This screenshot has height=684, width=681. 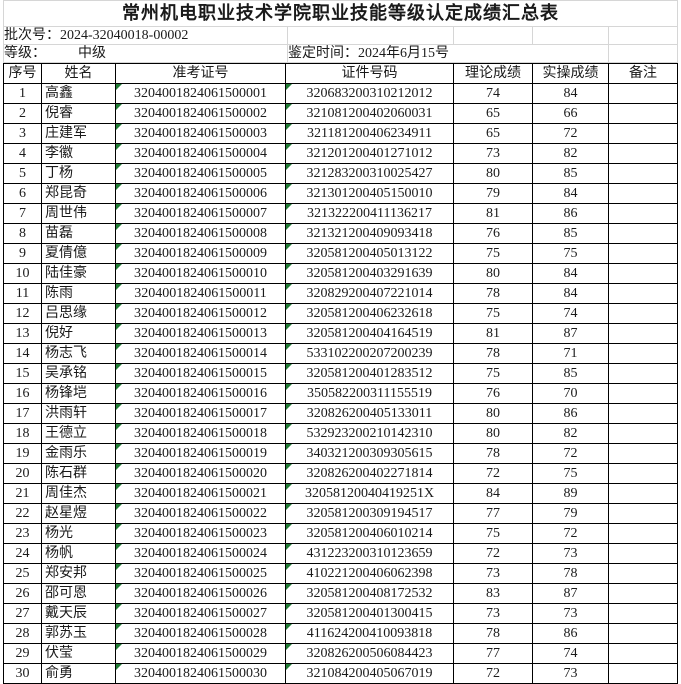 I want to click on cell-exam-number: 3204001824061500011, so click(x=200, y=293).